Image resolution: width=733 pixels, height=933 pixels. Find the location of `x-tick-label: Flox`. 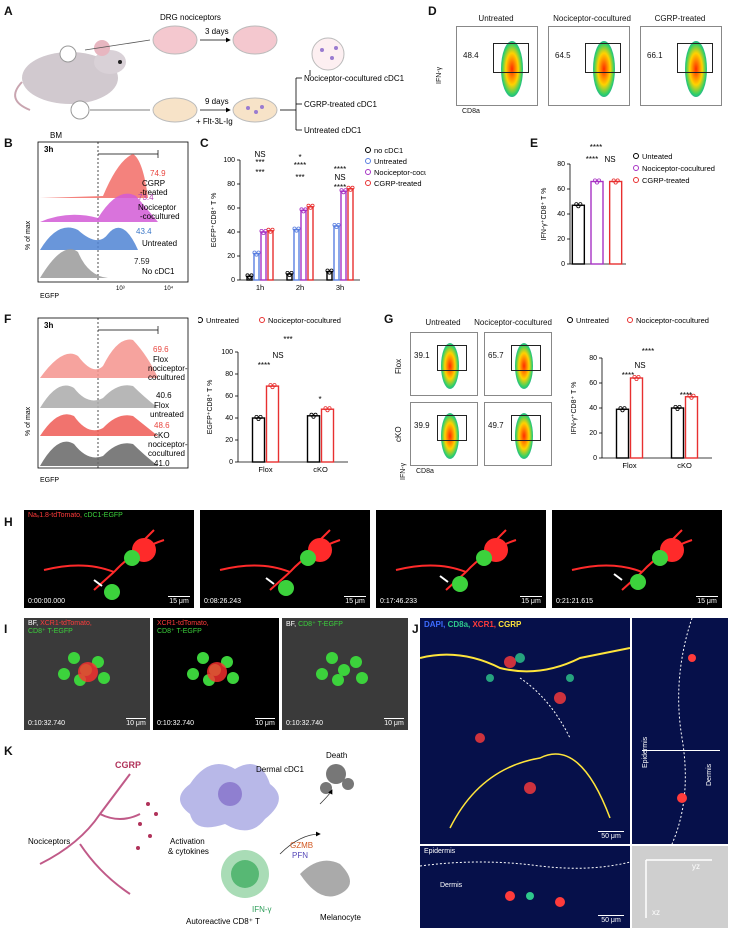

x-tick-label: Flox is located at coordinates (265, 469).